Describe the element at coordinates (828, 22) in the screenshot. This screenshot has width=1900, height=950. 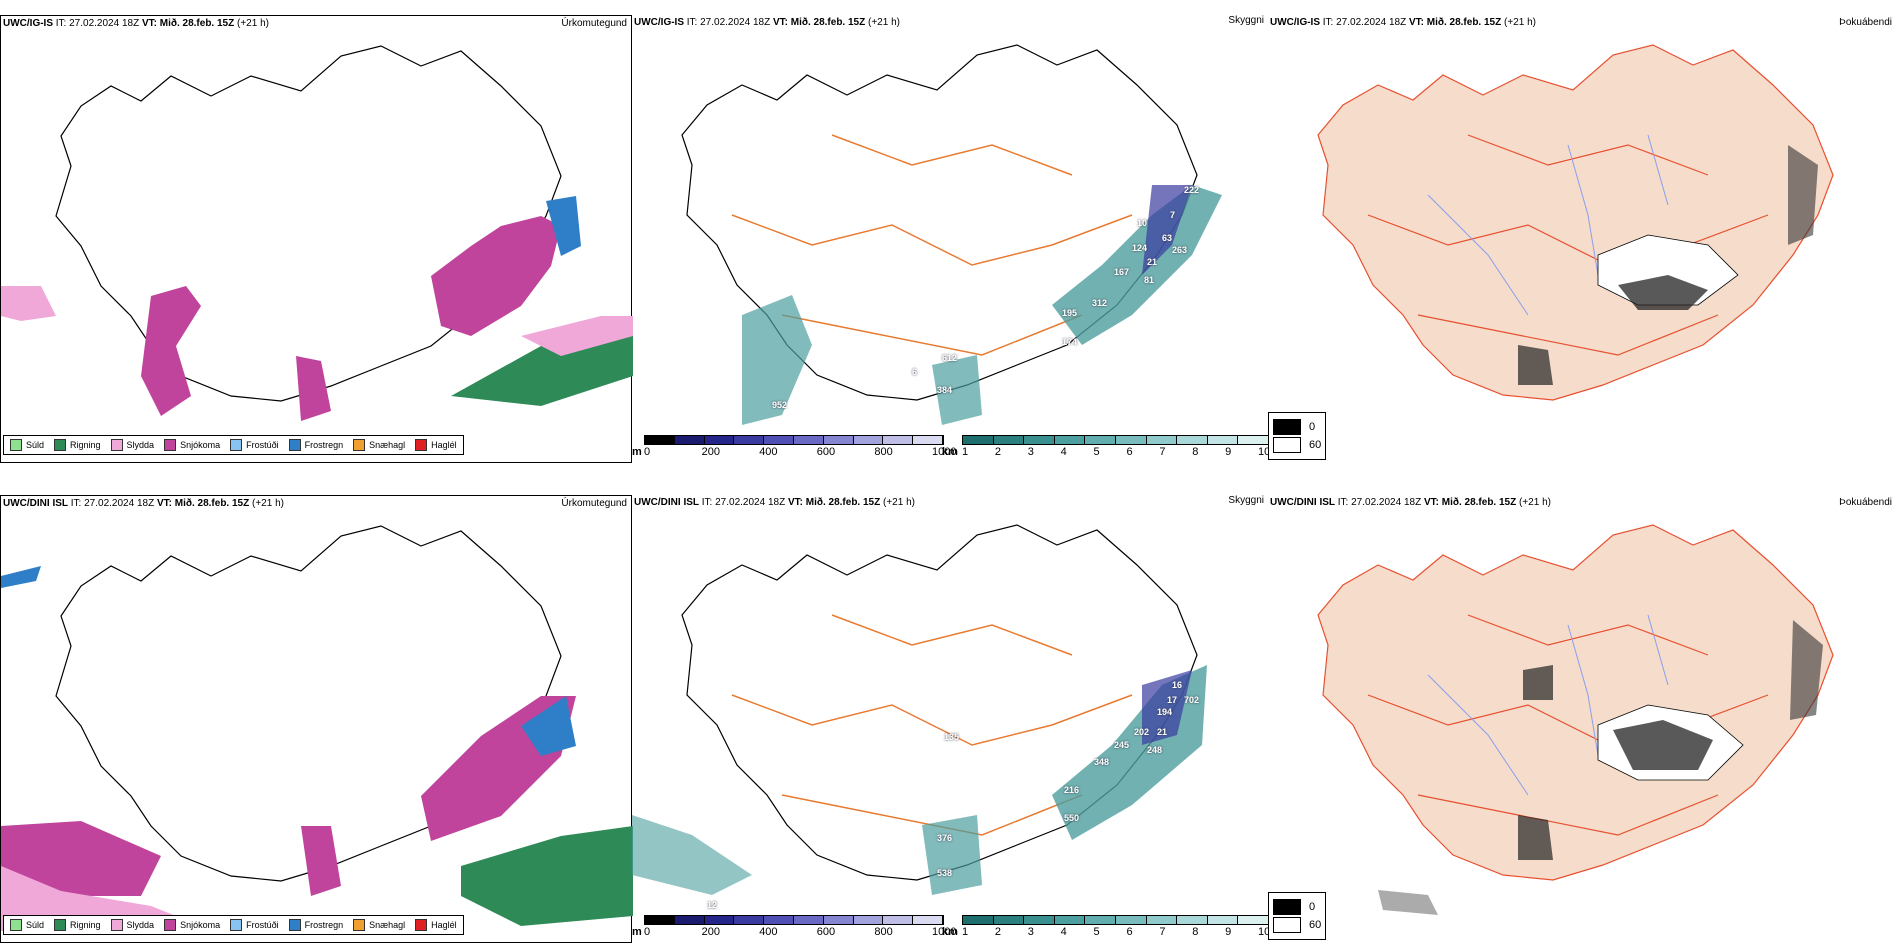
I see `vt-value: Mið. 28.feb. 15Z` at that location.